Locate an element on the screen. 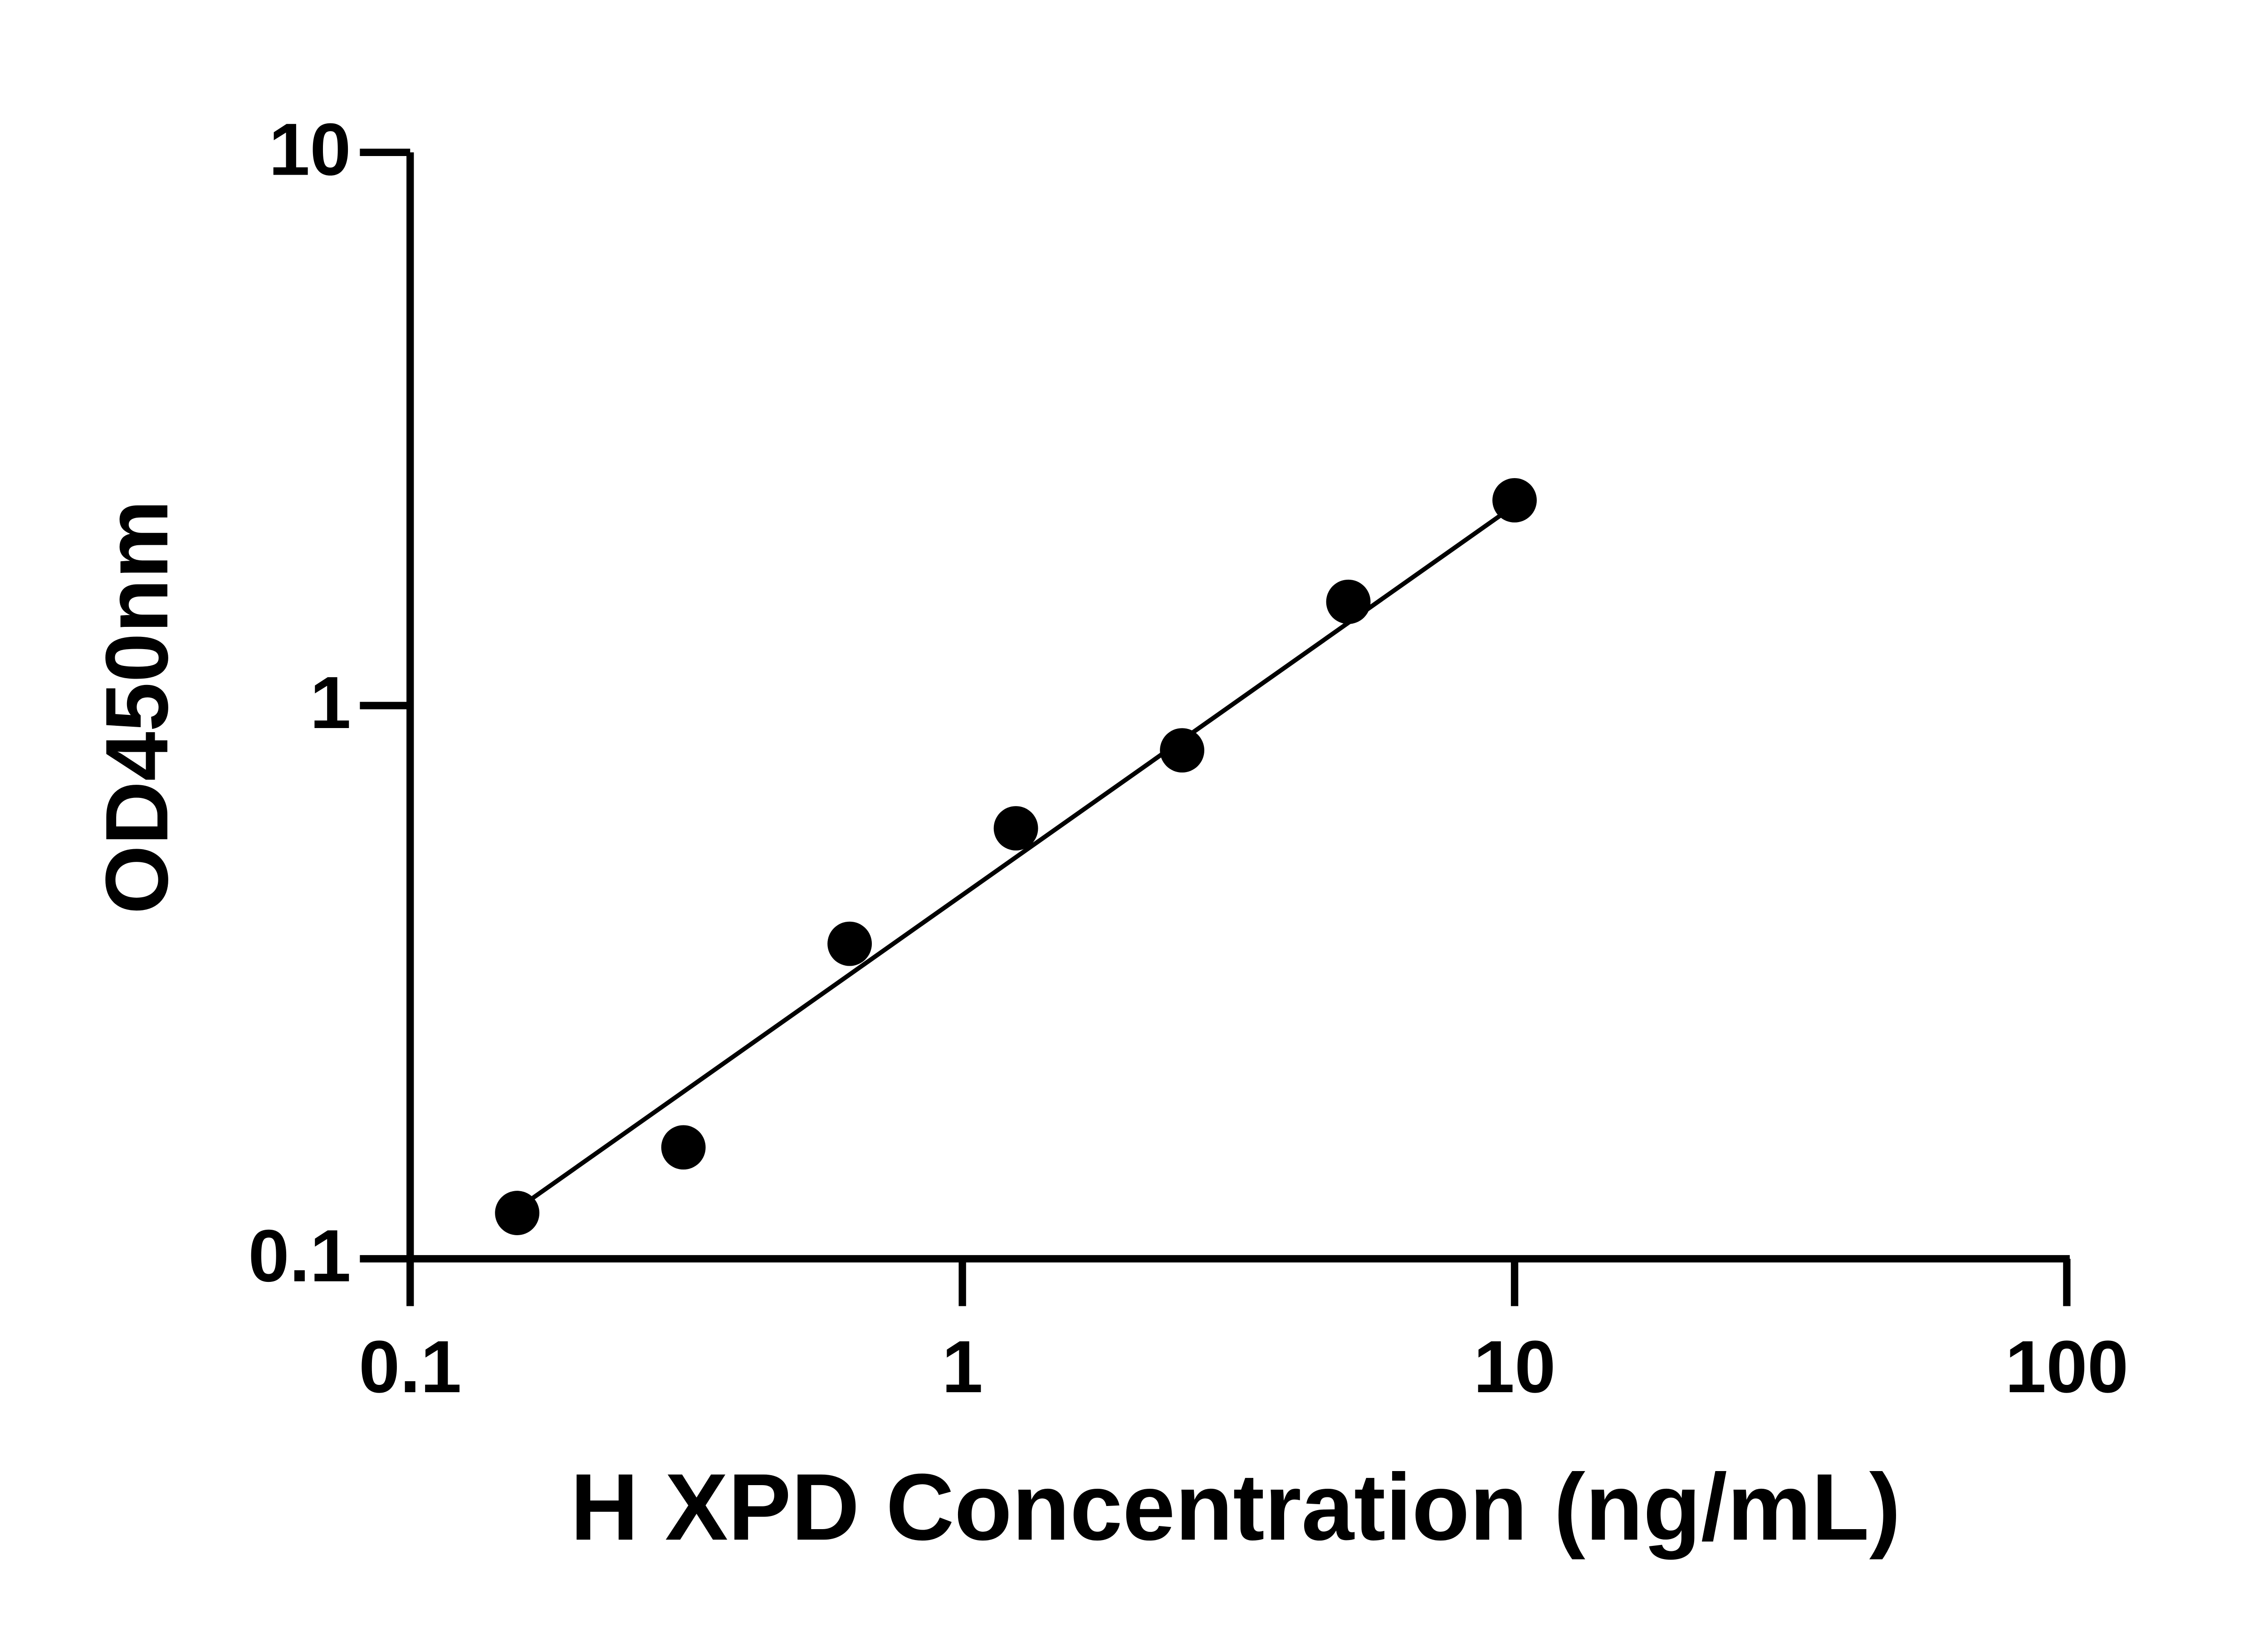  x-tick-label: 10 is located at coordinates (1514, 1366).